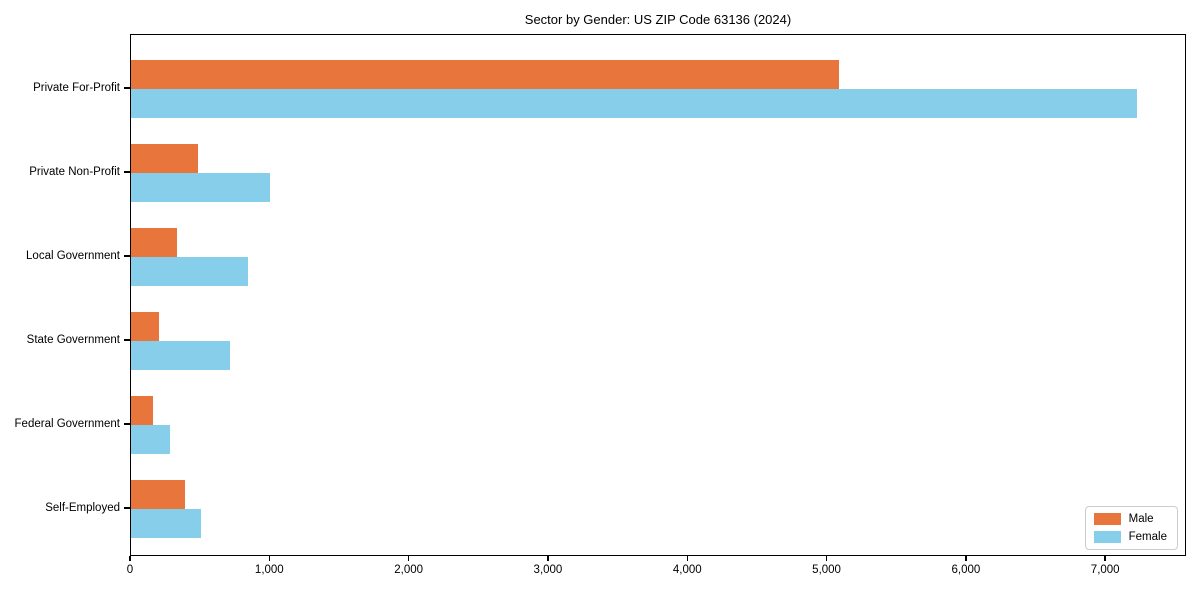 This screenshot has width=1200, height=600. What do you see at coordinates (142, 410) in the screenshot?
I see `bar-male-federal-government` at bounding box center [142, 410].